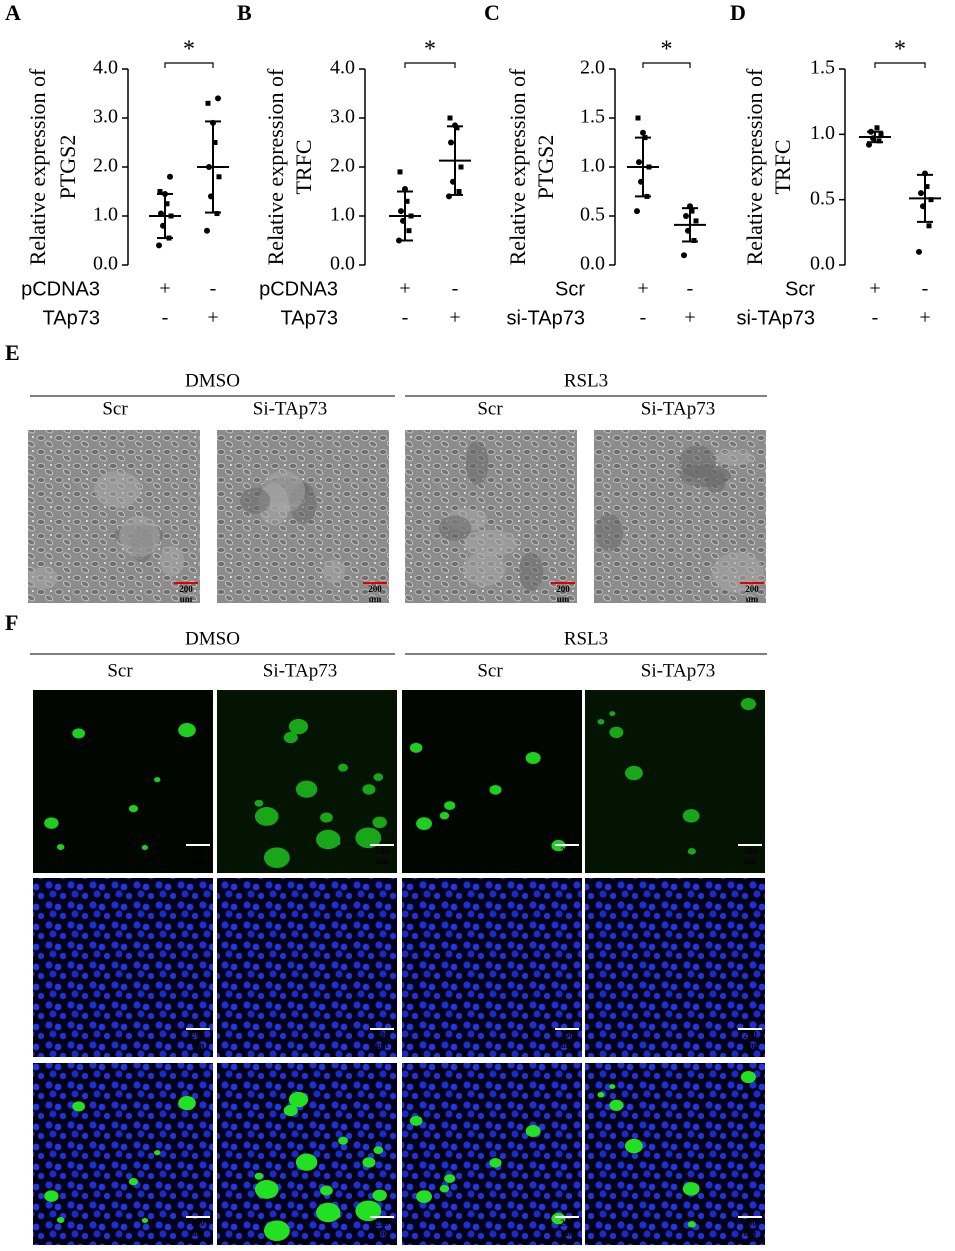 The height and width of the screenshot is (1251, 955). Describe the element at coordinates (900, 65) in the screenshot. I see `significance-bracket` at that location.